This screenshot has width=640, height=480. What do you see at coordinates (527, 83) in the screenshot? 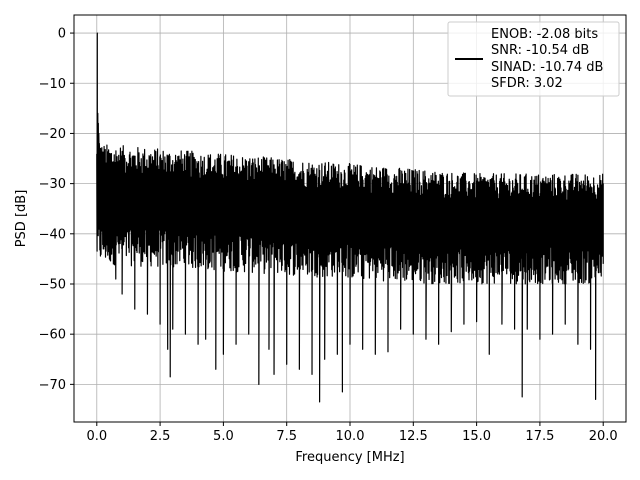
I see `legend-line-sfdr: SFDR: 3.02` at bounding box center [527, 83].